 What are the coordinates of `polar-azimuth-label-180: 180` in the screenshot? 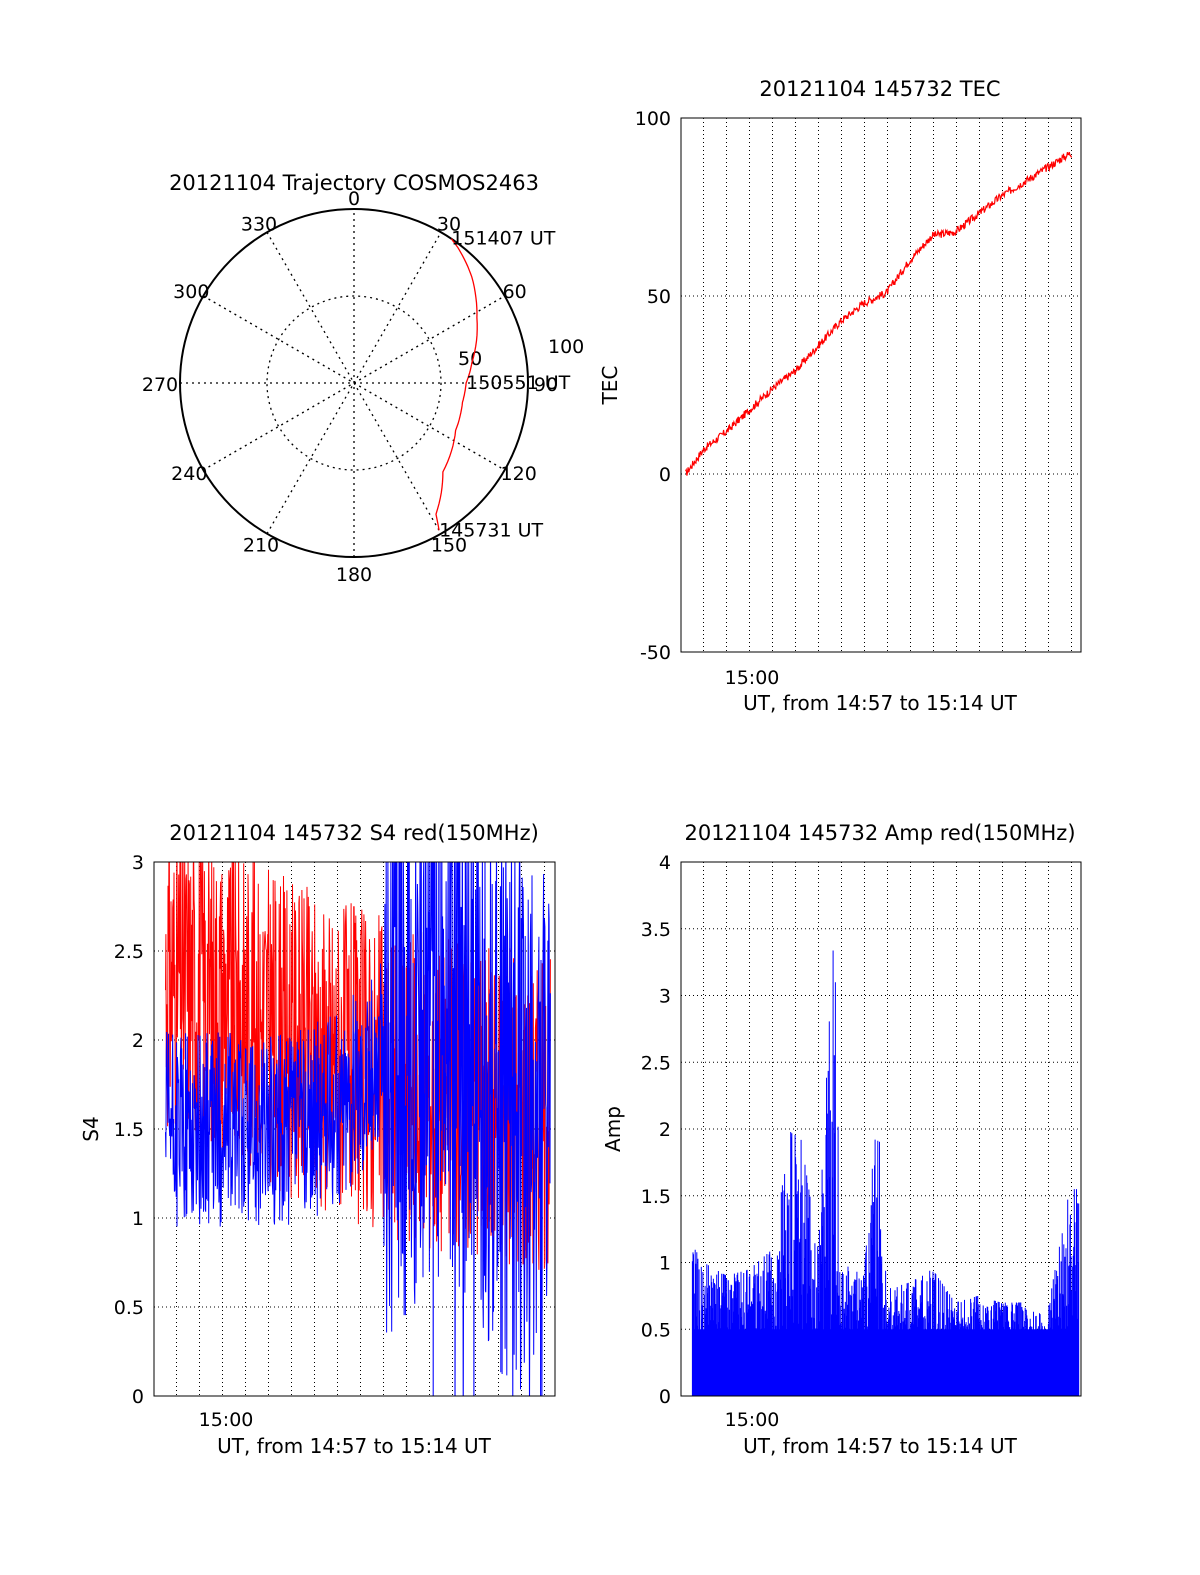 It's located at (354, 575).